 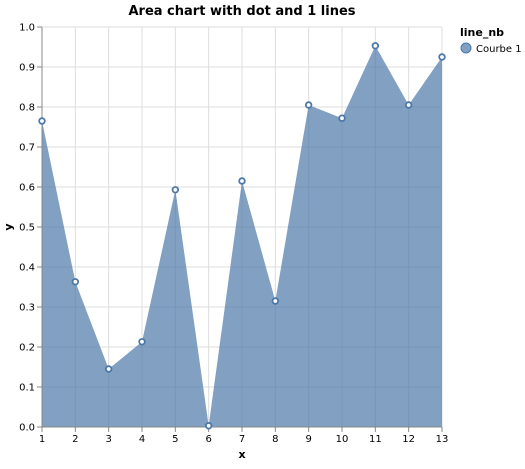 What do you see at coordinates (27, 148) in the screenshot?
I see `y-tick-label: 0.7` at bounding box center [27, 148].